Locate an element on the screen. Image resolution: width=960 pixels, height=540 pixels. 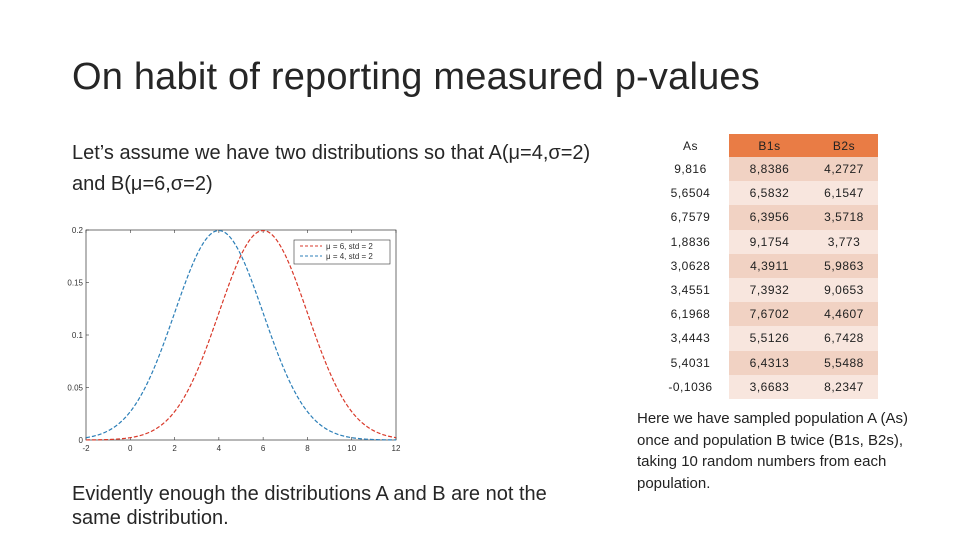
table-cell-as: -0,1036 is located at coordinates (690, 386).